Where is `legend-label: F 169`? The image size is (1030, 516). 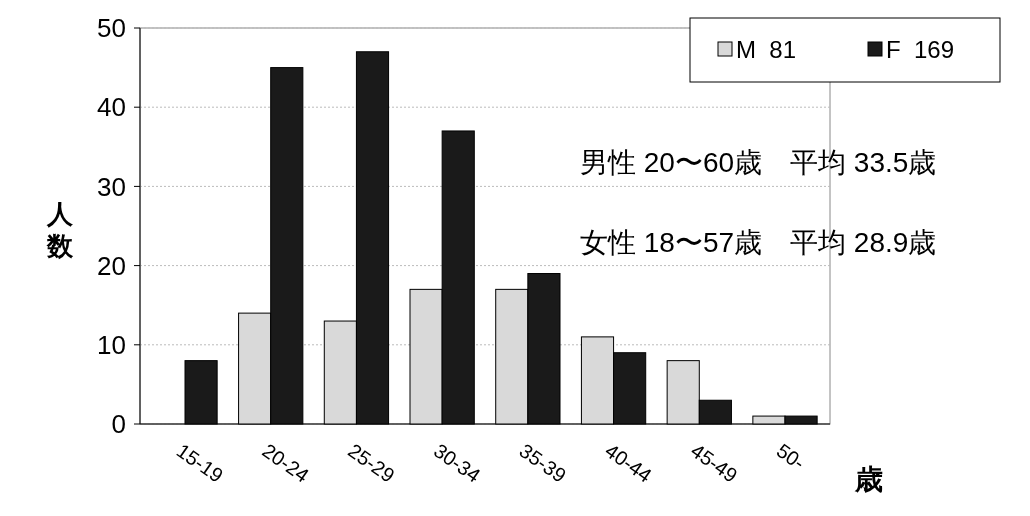
legend-label: F 169 is located at coordinates (920, 49).